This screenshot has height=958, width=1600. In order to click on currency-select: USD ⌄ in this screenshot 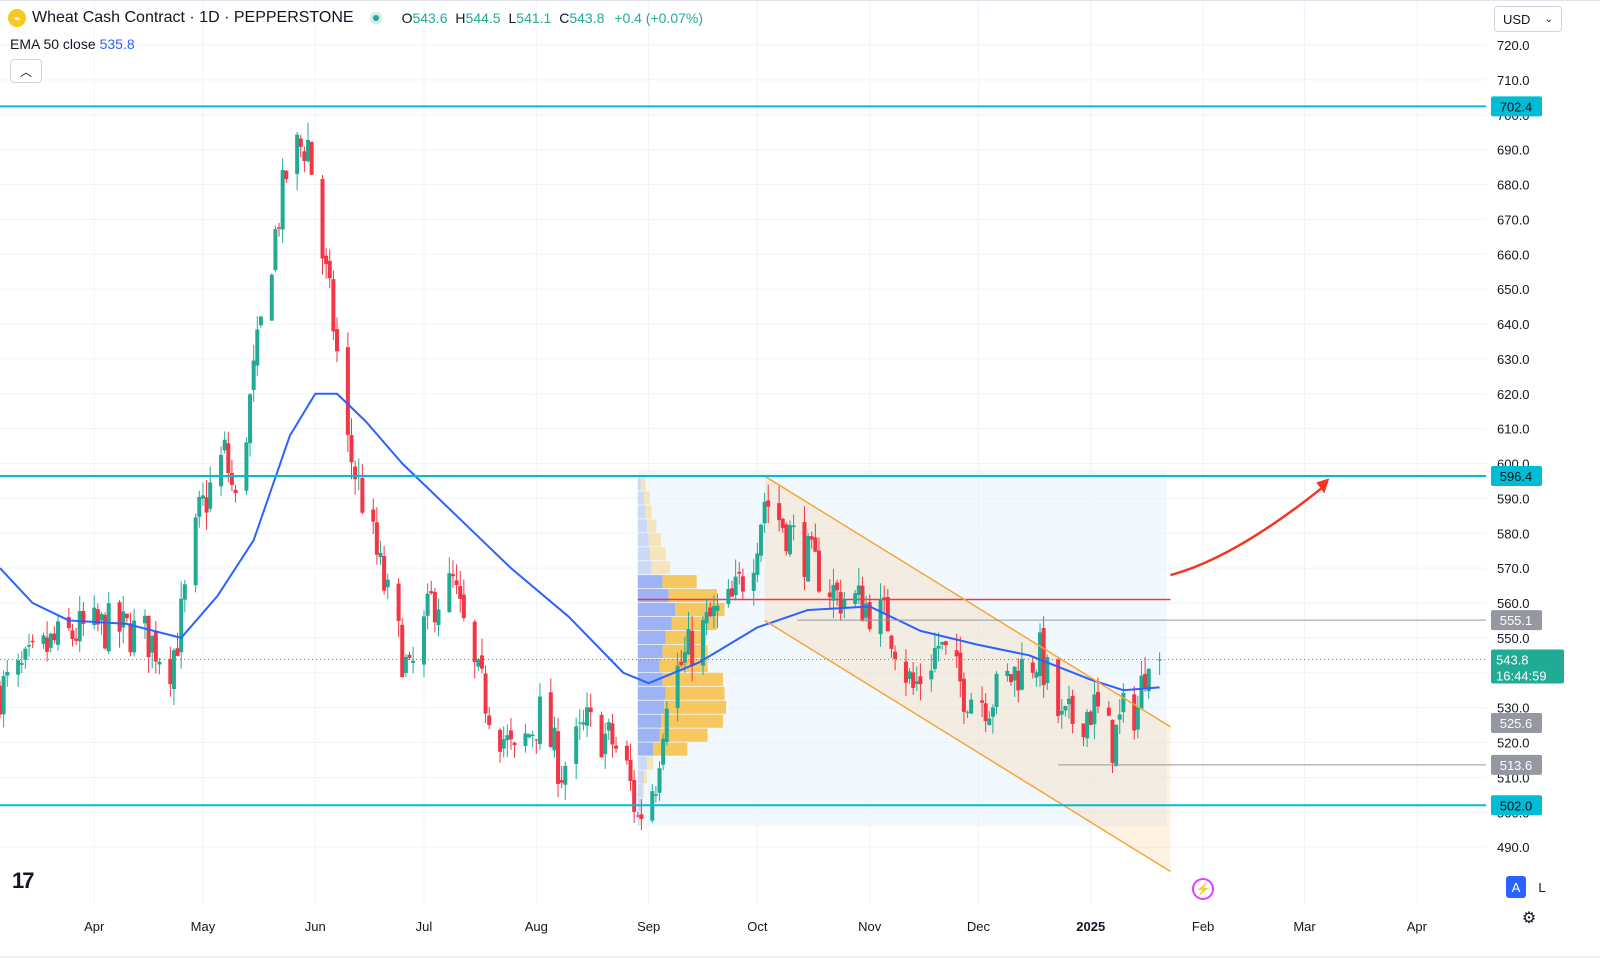, I will do `click(1528, 19)`.